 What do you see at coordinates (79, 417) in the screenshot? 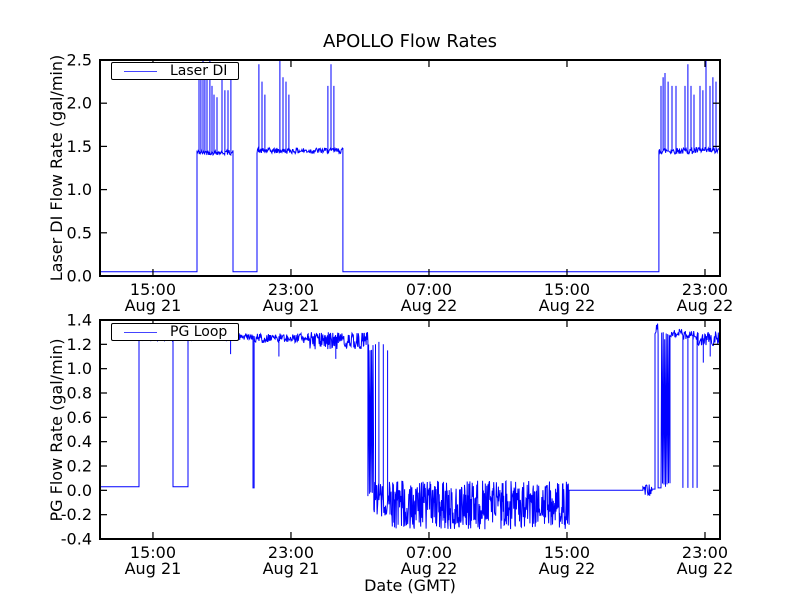
I see `y-tick-label: 0.6` at bounding box center [79, 417].